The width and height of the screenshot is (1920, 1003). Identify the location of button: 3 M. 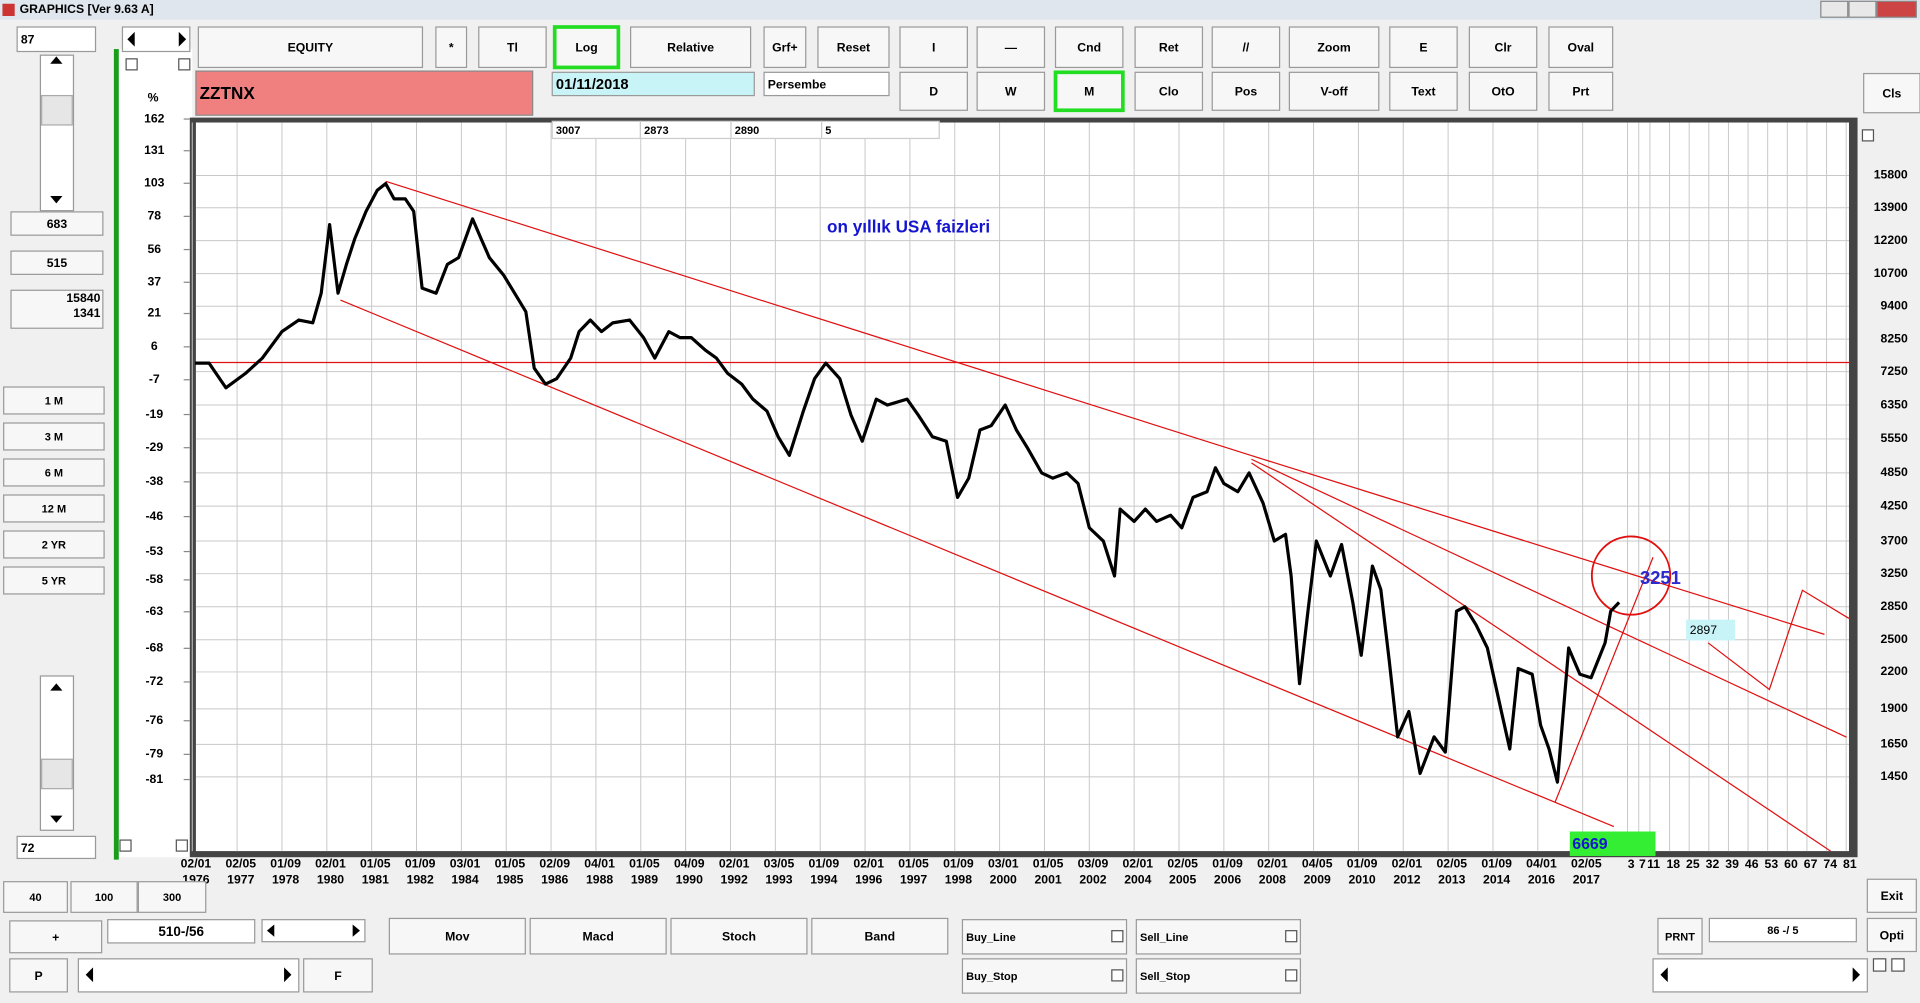
(54, 436).